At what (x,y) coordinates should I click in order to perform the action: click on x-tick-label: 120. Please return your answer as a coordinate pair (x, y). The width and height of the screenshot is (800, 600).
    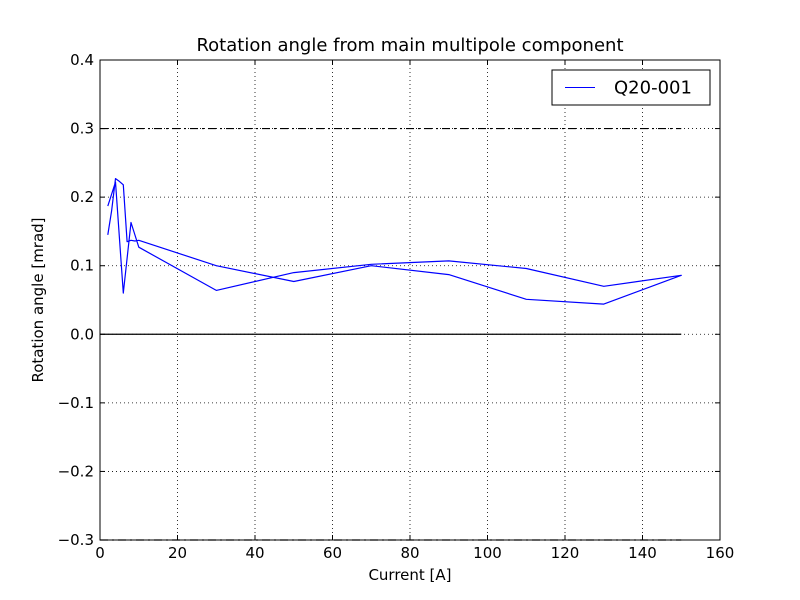
    Looking at the image, I should click on (565, 553).